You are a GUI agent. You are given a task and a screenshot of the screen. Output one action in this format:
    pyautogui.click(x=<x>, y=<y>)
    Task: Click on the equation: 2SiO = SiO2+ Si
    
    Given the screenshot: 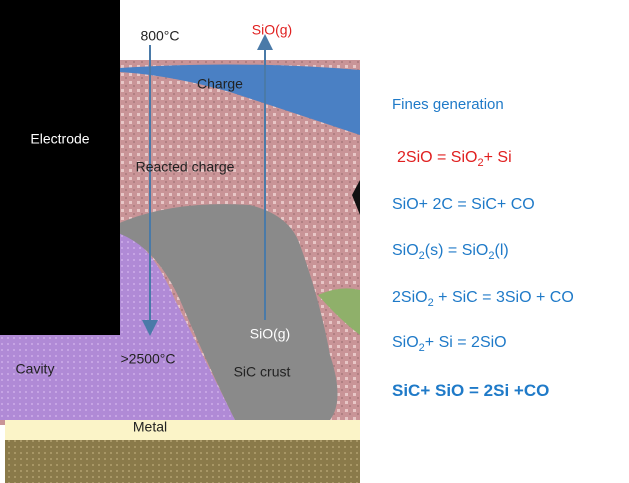 What is the action you would take?
    pyautogui.click(x=454, y=159)
    